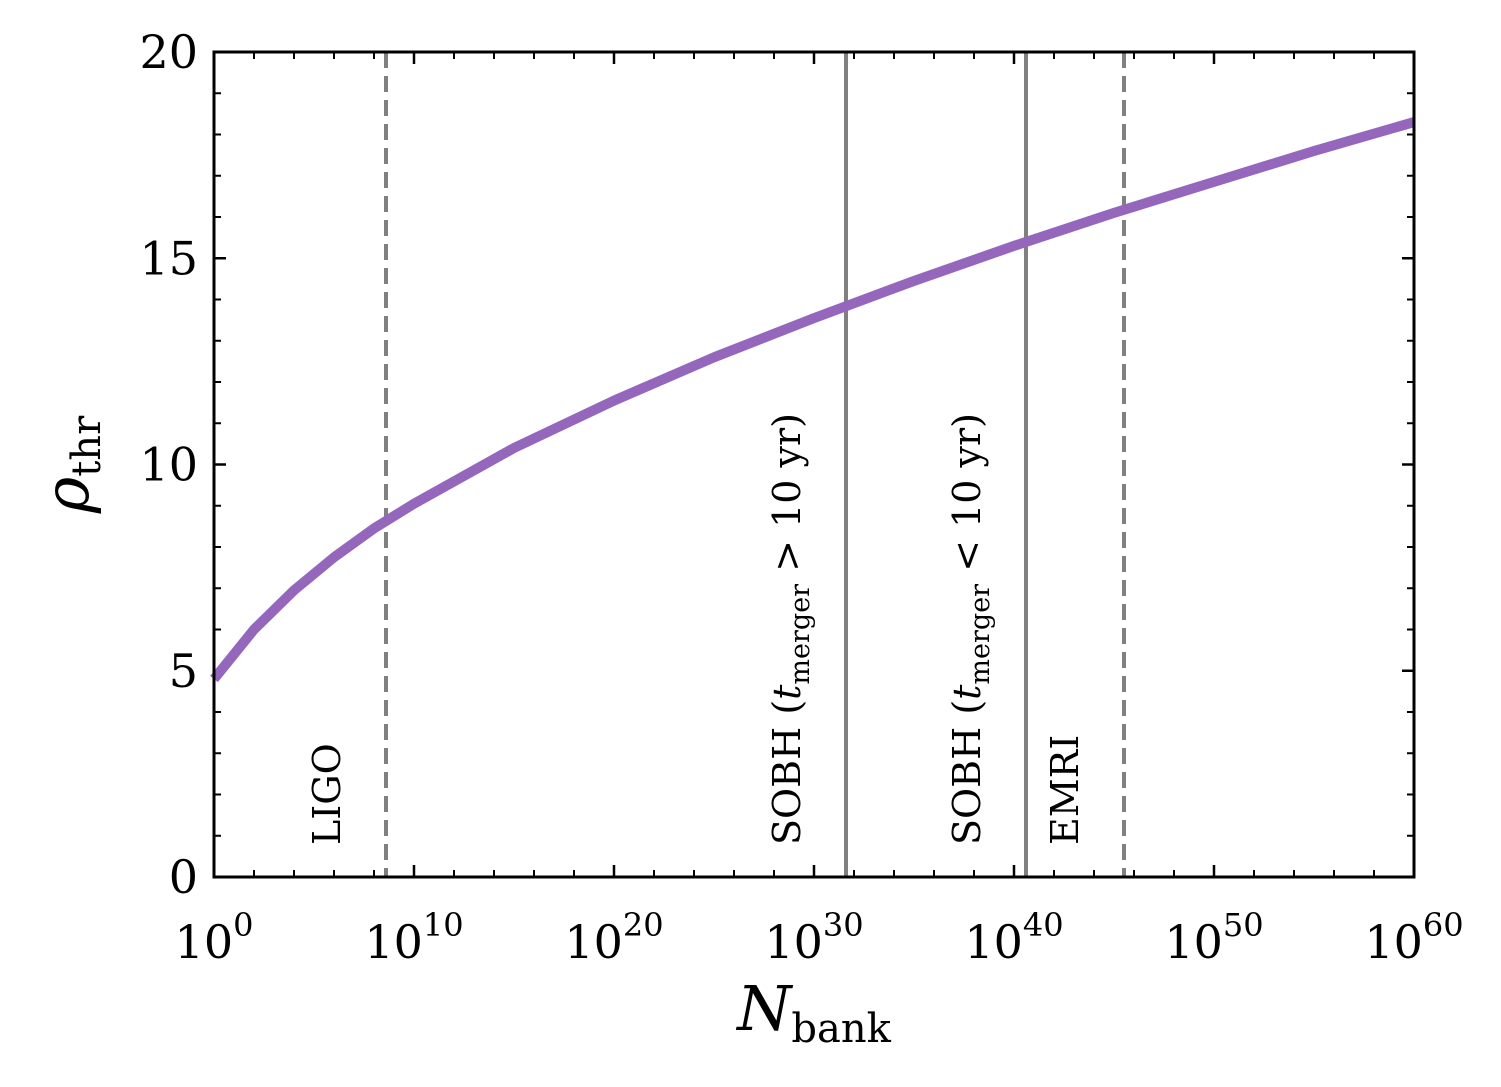 This screenshot has height=1087, width=1501. What do you see at coordinates (183, 671) in the screenshot?
I see `y-tick-label: 5` at bounding box center [183, 671].